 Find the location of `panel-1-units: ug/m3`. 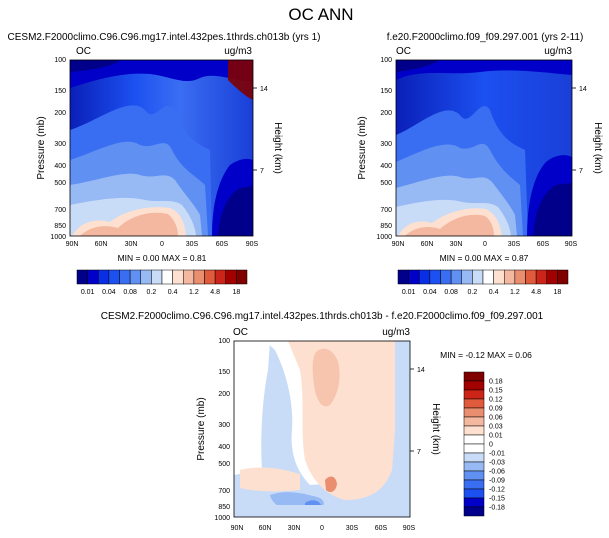

panel-1-units: ug/m3 is located at coordinates (238, 51).